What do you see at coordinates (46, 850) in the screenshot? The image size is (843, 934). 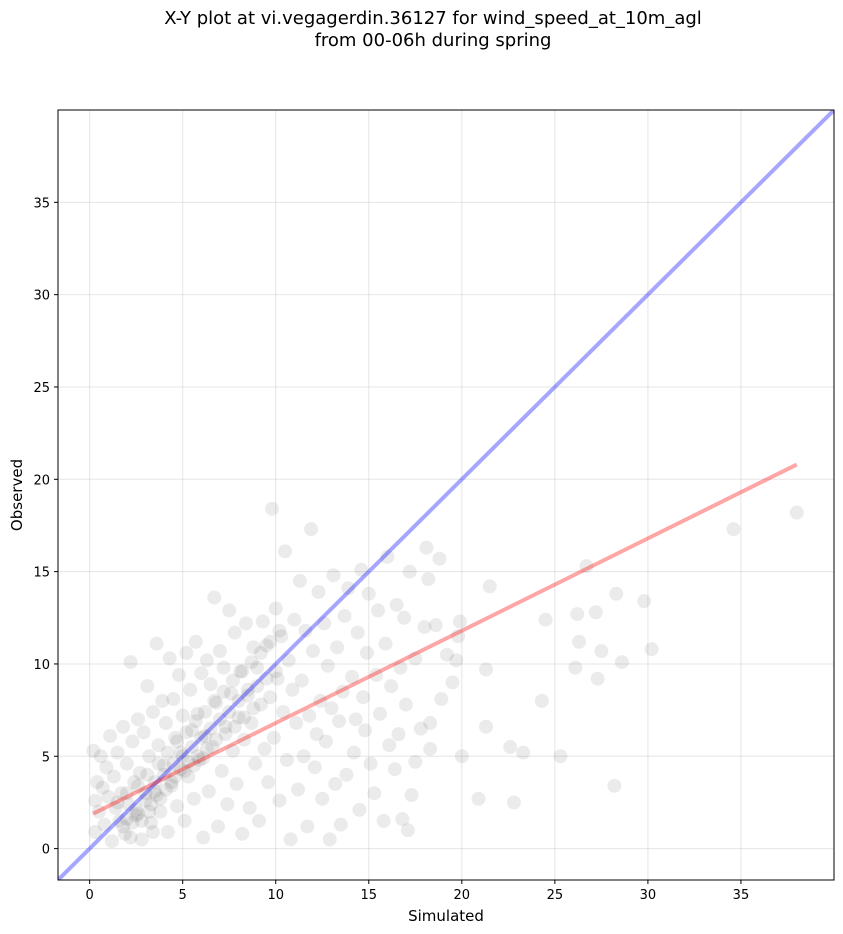 I see `y-tick-label: 0` at bounding box center [46, 850].